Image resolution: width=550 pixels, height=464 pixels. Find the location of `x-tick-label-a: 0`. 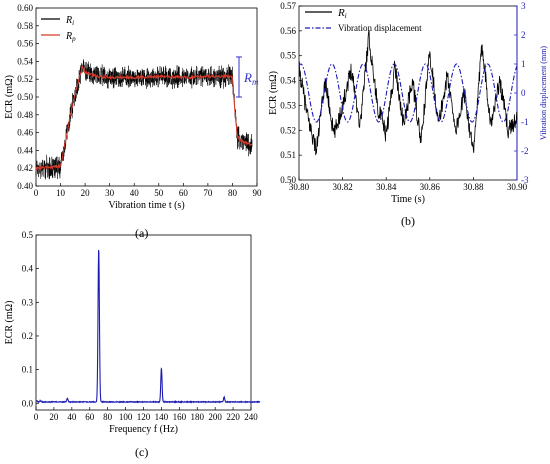

x-tick-label-a: 0 is located at coordinates (36, 193).